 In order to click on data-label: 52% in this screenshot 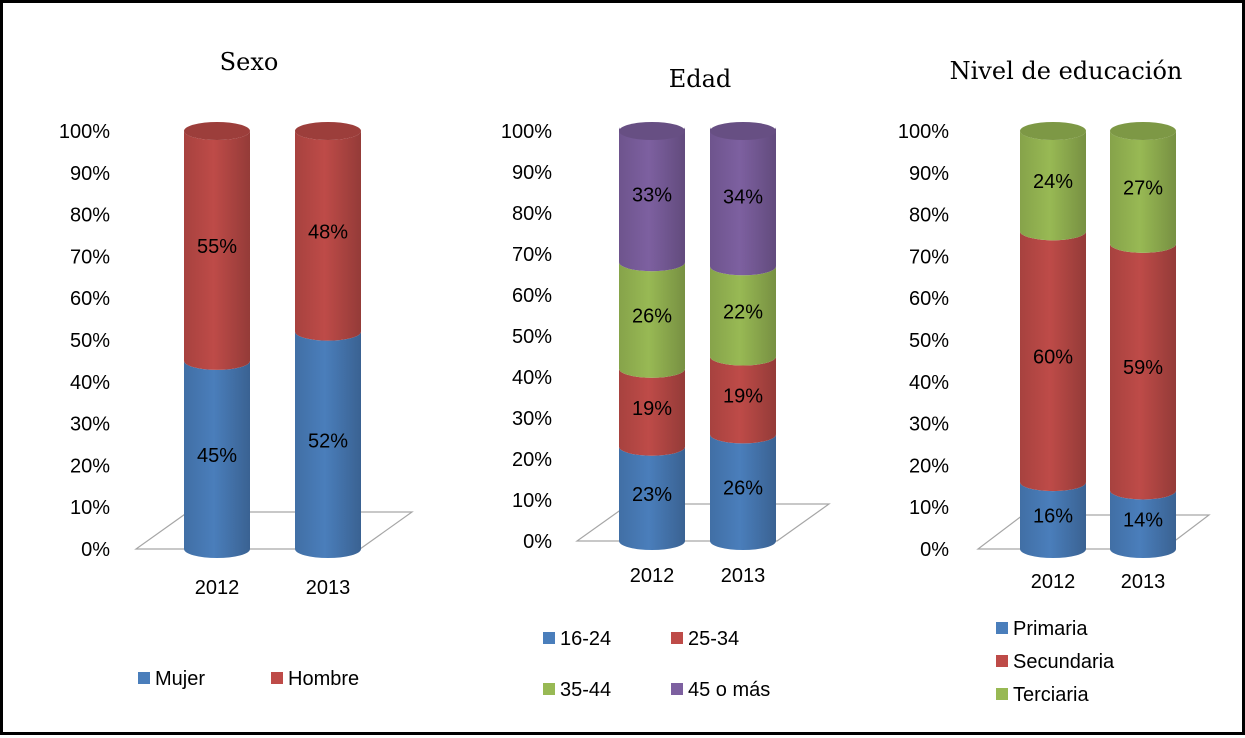, I will do `click(328, 441)`.